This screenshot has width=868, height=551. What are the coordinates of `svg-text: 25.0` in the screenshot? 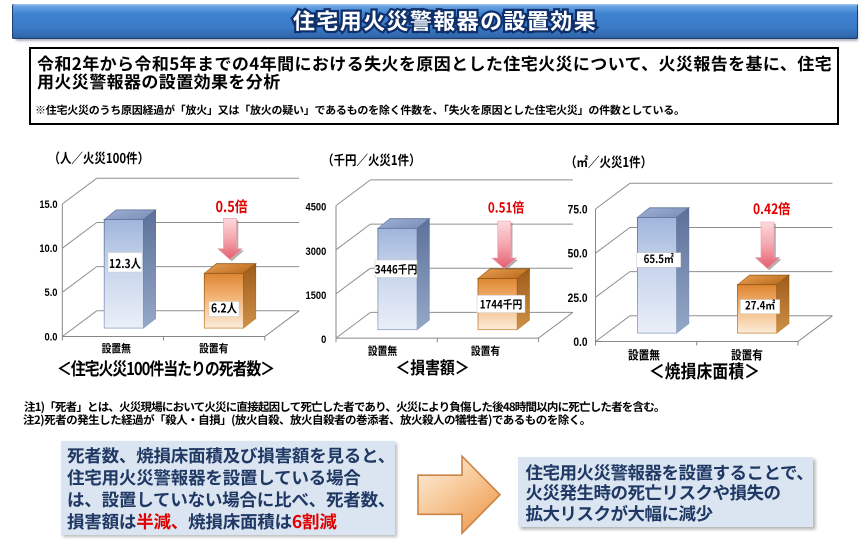 It's located at (578, 298).